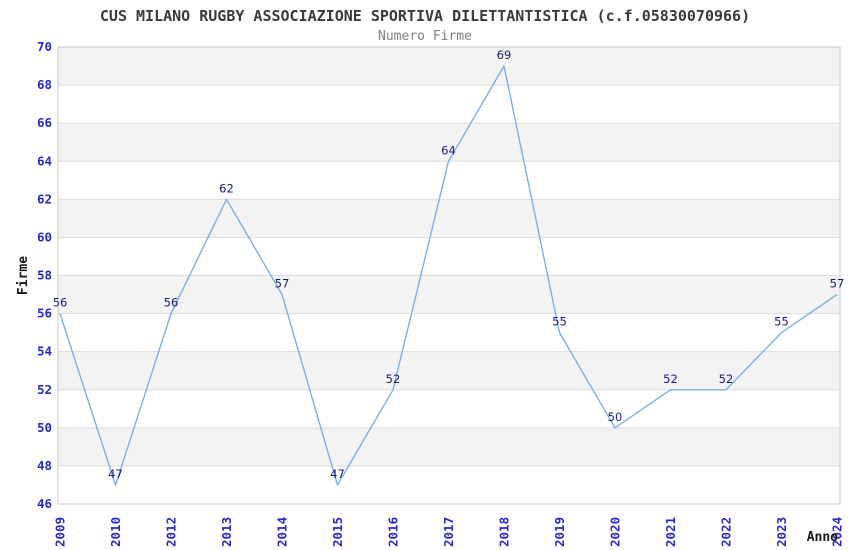 Image resolution: width=850 pixels, height=550 pixels. What do you see at coordinates (44, 465) in the screenshot?
I see `y-tick-label: 48` at bounding box center [44, 465].